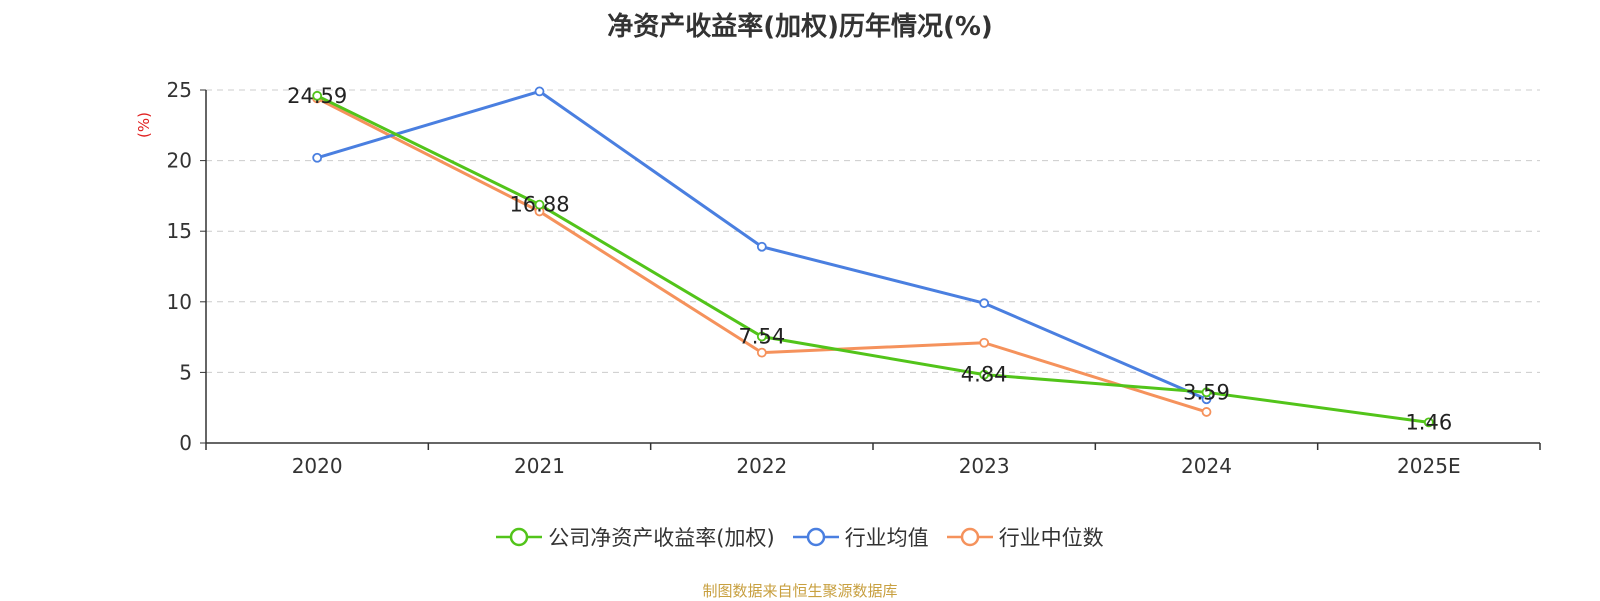 The image size is (1600, 601). I want to click on x-tick-label: 2022, so click(761, 466).